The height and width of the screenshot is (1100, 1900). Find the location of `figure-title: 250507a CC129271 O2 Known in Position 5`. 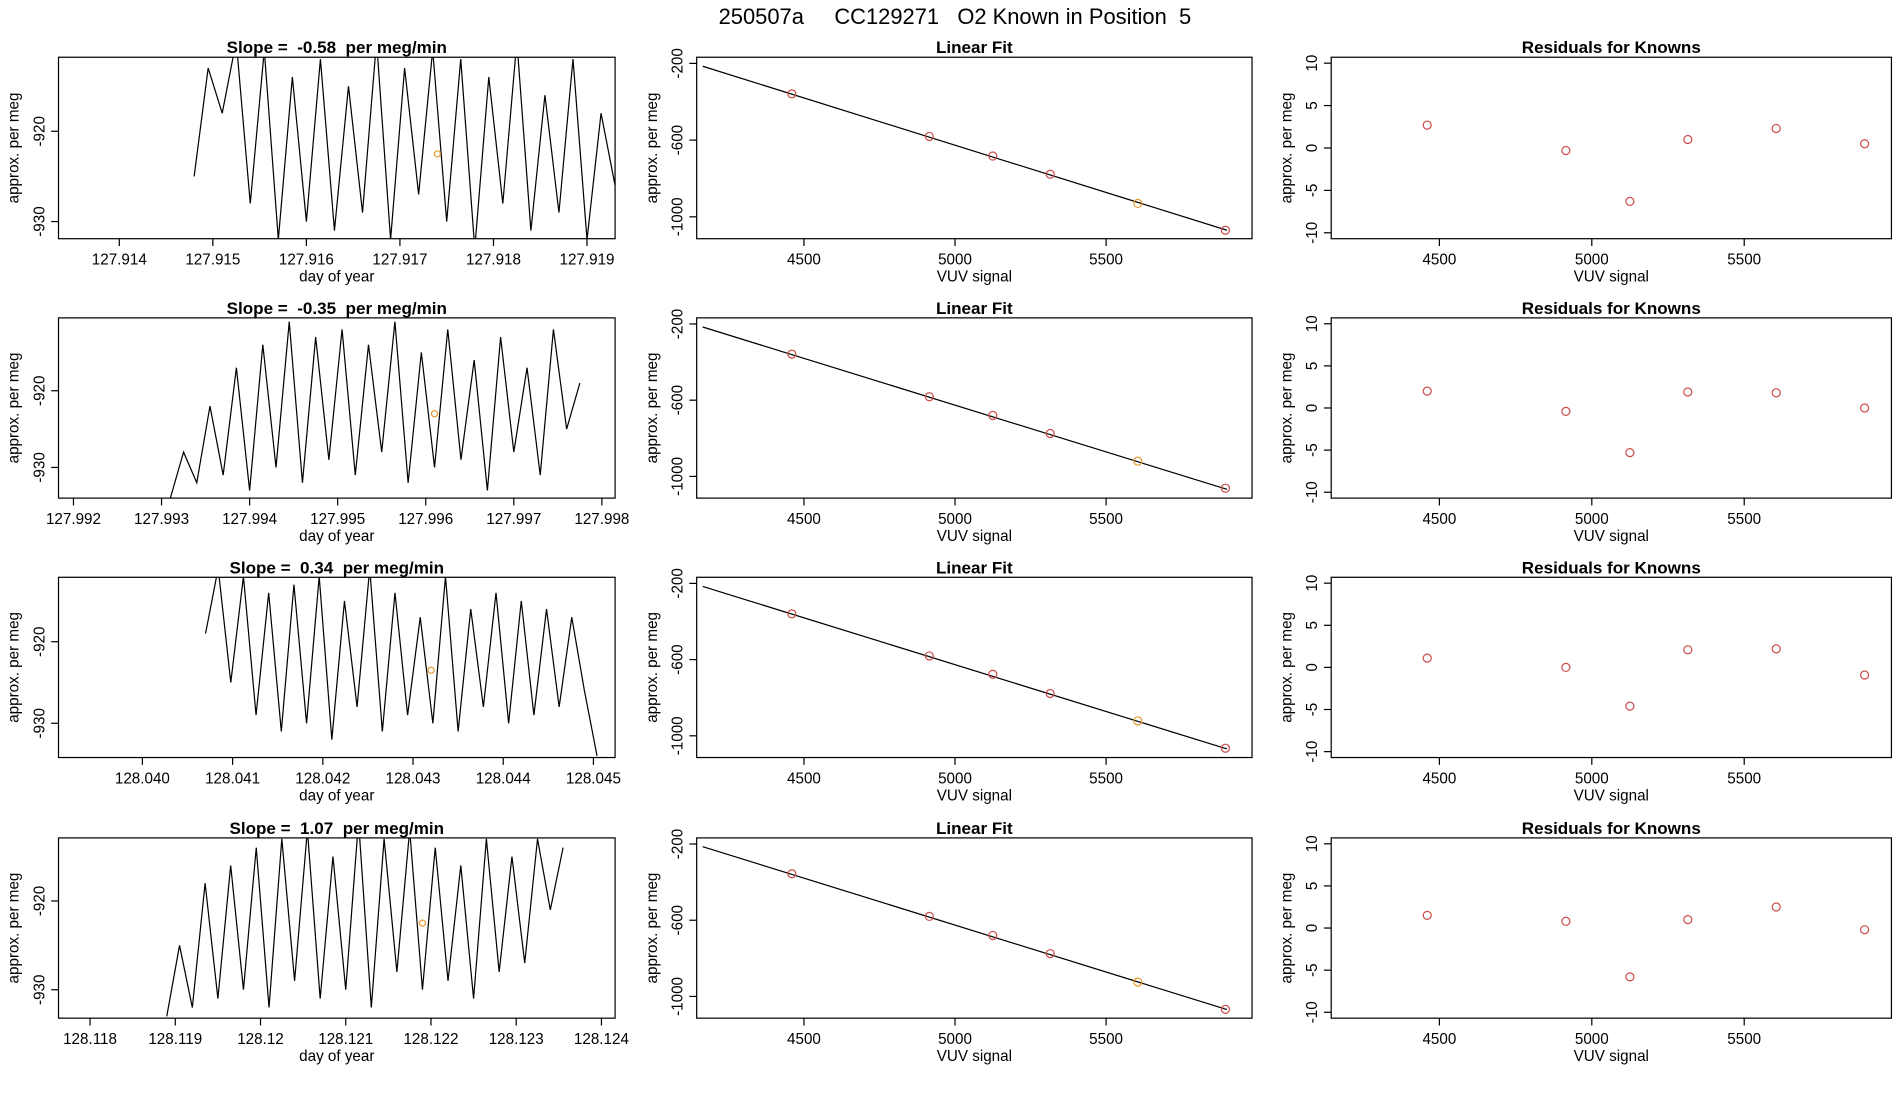

figure-title: 250507a CC129271 O2 Known in Position 5 is located at coordinates (955, 16).